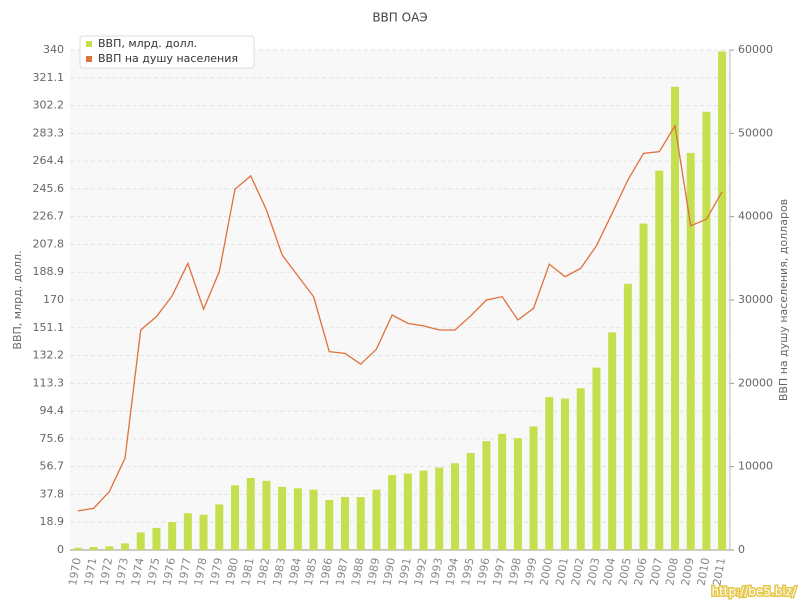 The width and height of the screenshot is (800, 600). What do you see at coordinates (562, 572) in the screenshot?
I see `x-tick-label: 2001` at bounding box center [562, 572].